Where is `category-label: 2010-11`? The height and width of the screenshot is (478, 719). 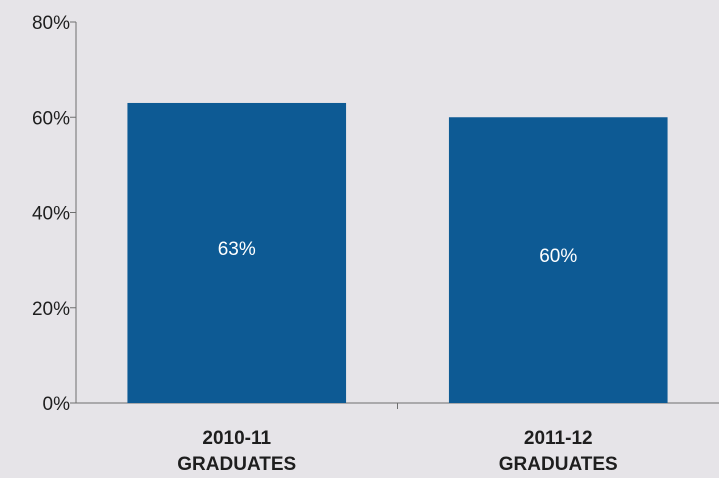 category-label: 2010-11 is located at coordinates (236, 438).